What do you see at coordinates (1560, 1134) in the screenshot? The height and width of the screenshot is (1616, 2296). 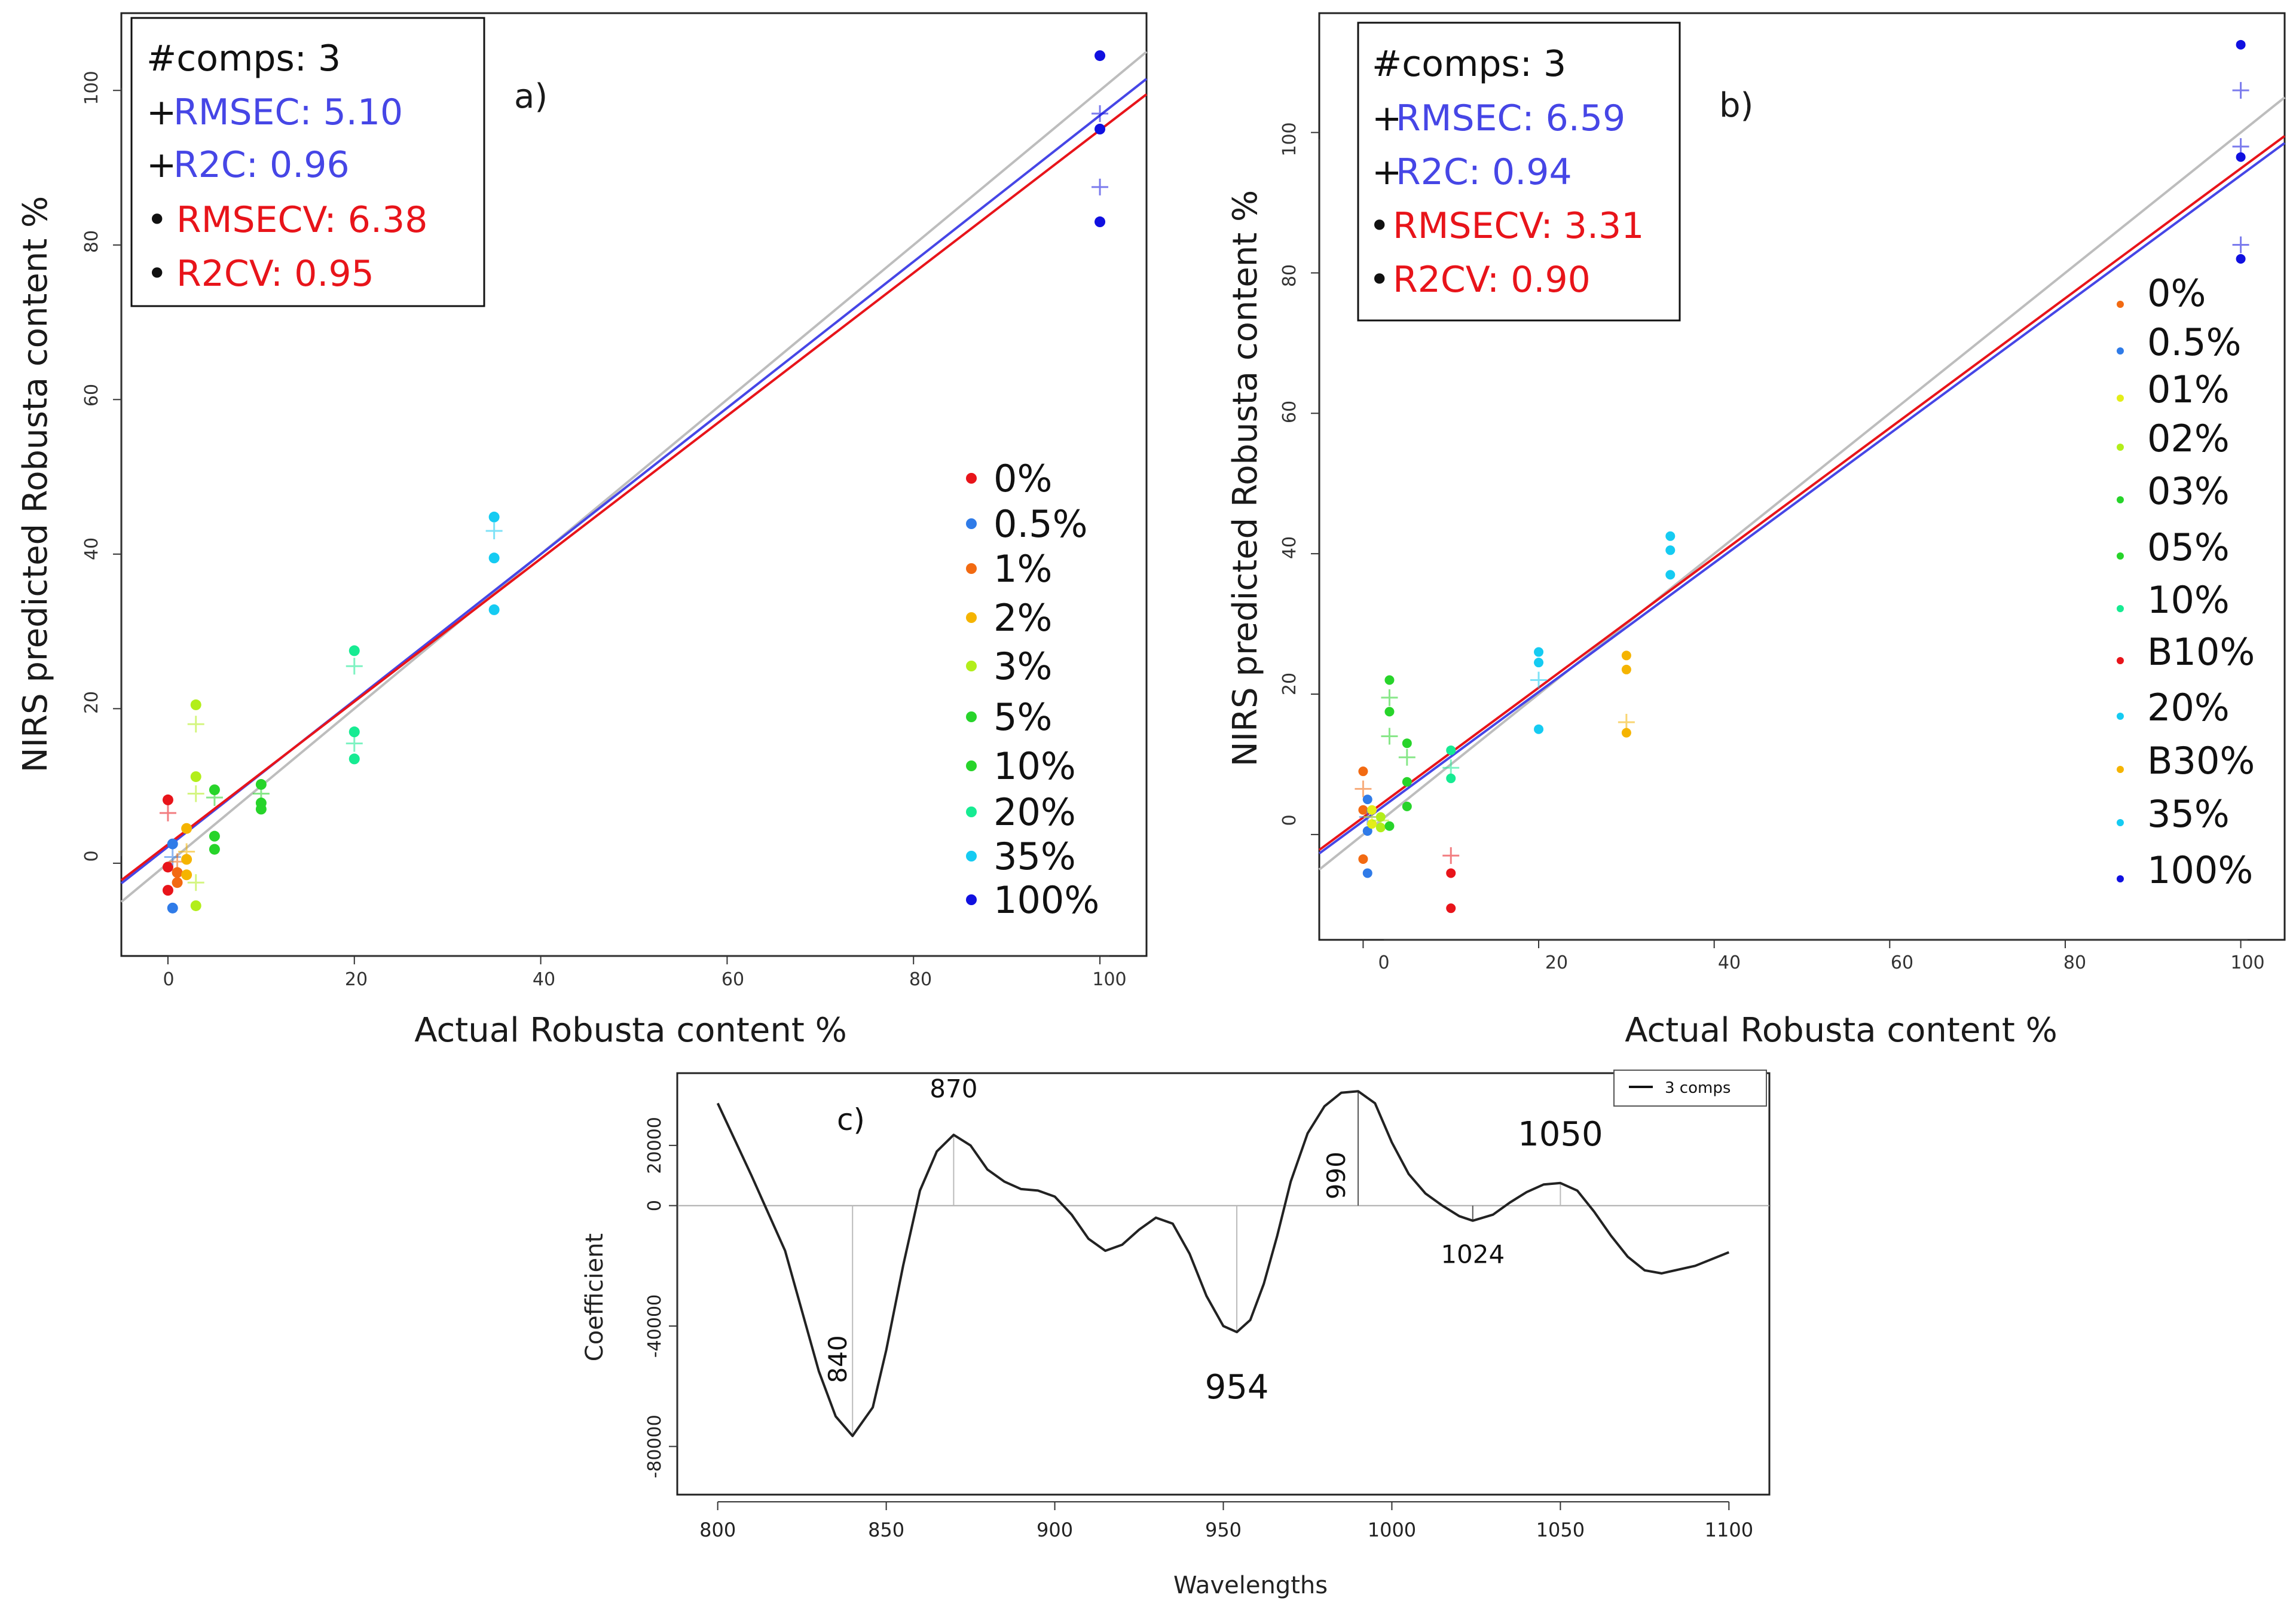 I see `peak-label: 1050` at bounding box center [1560, 1134].